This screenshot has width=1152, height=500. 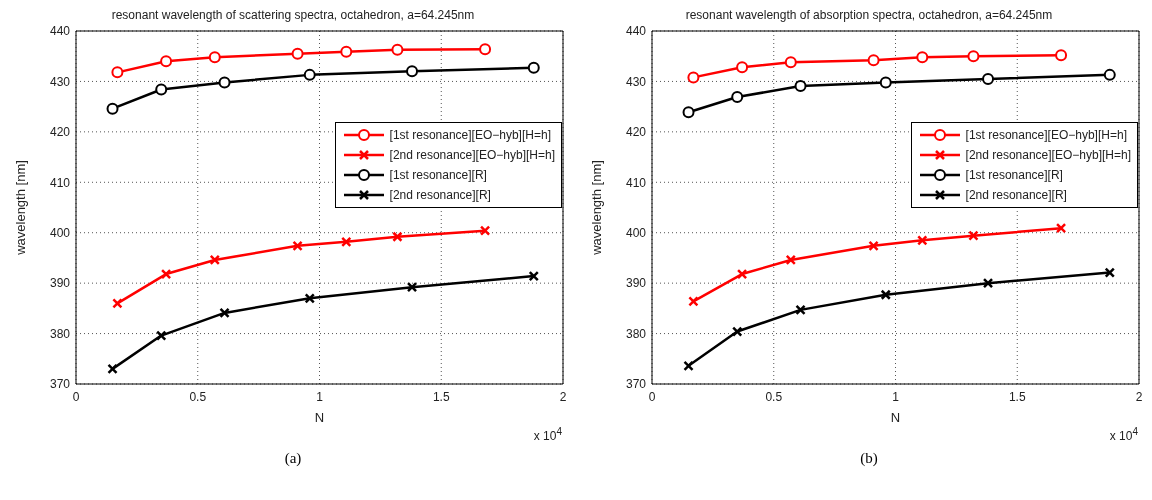 I want to click on chart-title: resonant wavelength of absorption spectra, octahedron, a=64.245nm, so click(x=869, y=16).